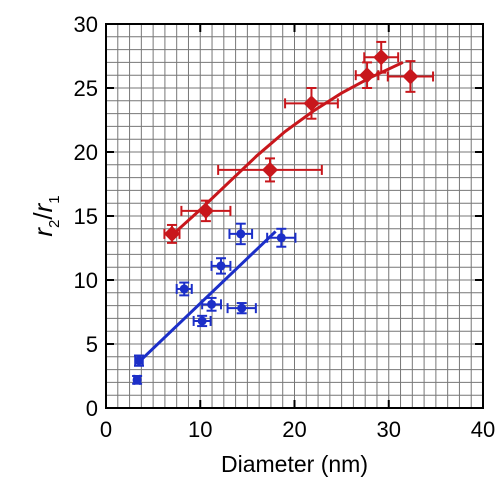 The image size is (503, 482). I want to click on x-tick-label: 30, so click(389, 429).